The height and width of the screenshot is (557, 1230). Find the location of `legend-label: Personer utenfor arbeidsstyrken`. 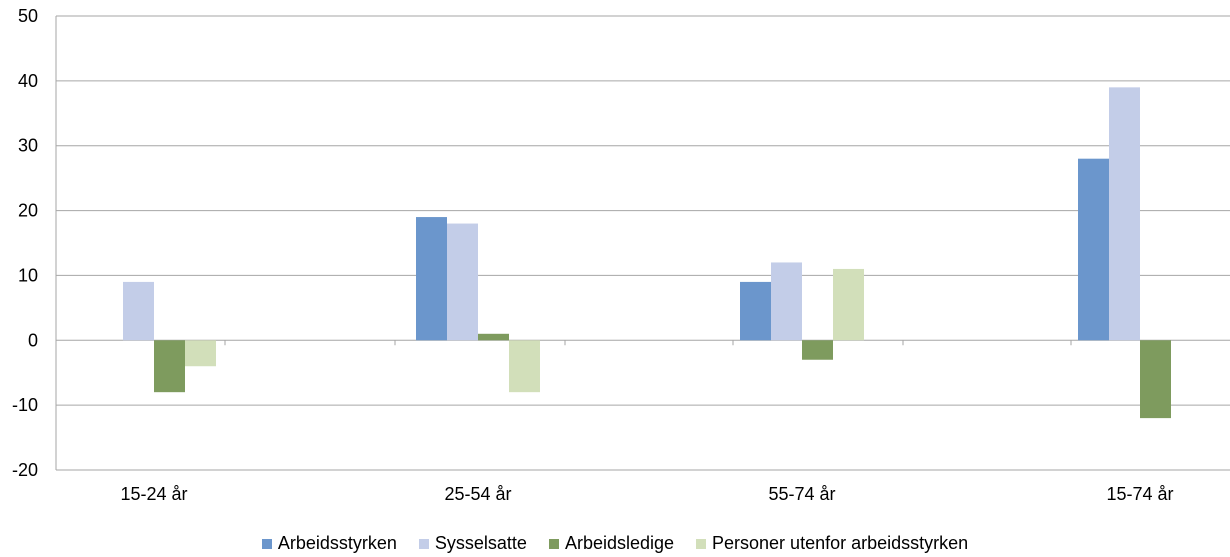

legend-label: Personer utenfor arbeidsstyrken is located at coordinates (840, 543).